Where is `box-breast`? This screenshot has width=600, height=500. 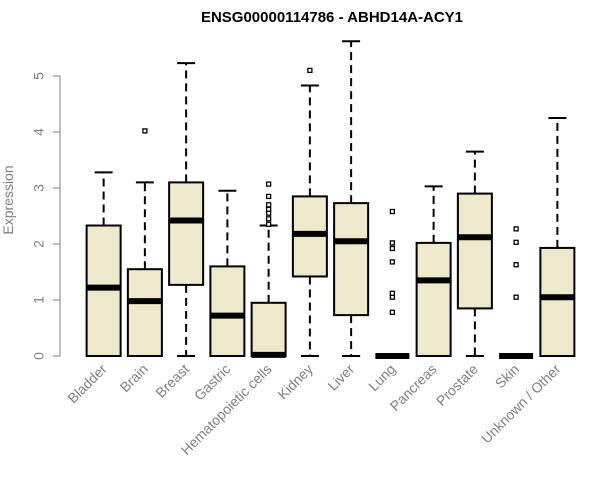 box-breast is located at coordinates (186, 209).